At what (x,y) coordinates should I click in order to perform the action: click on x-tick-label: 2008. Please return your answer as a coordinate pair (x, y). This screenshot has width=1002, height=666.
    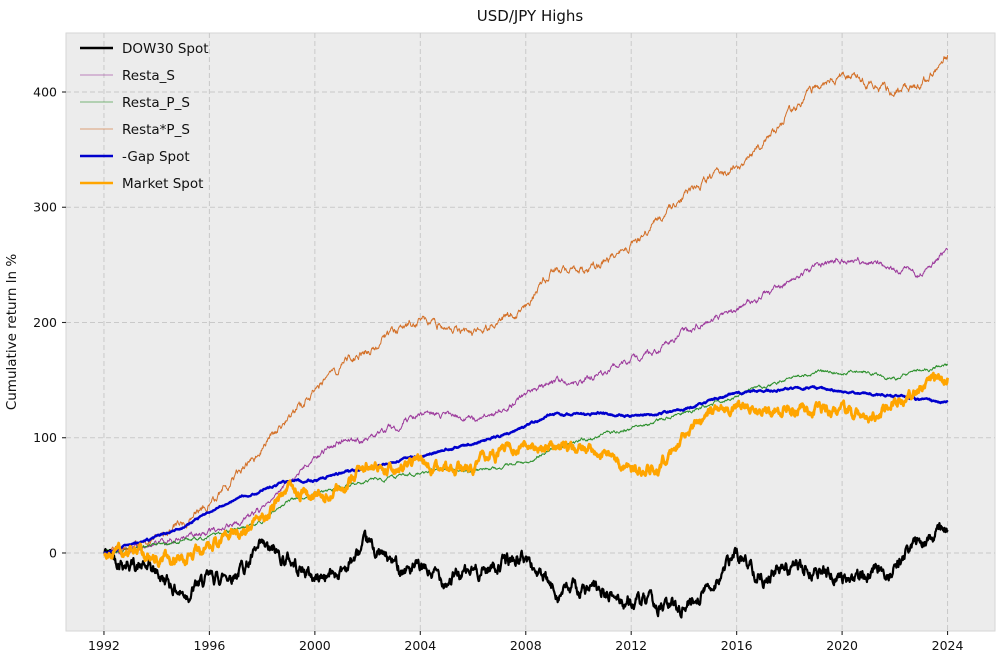
    Looking at the image, I should click on (526, 645).